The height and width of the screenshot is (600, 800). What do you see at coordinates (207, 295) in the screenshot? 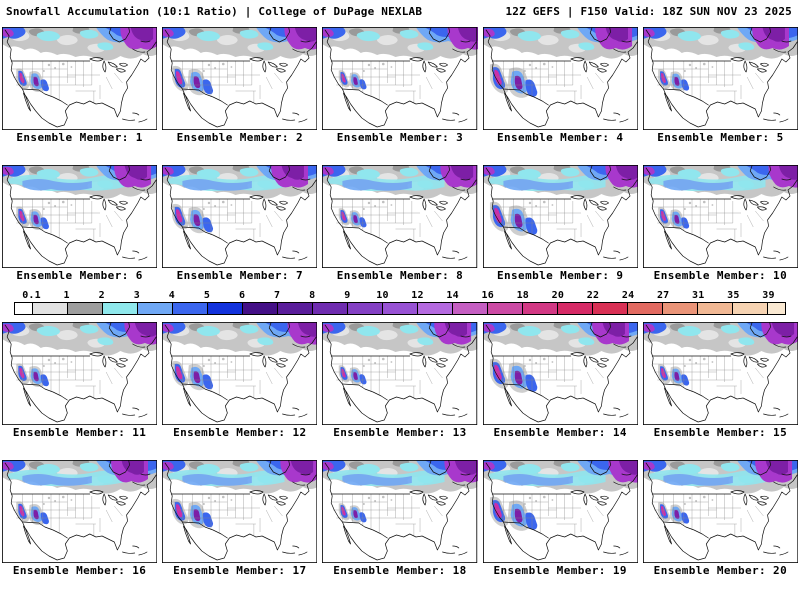
I see `colorbar-tick-label: 5` at bounding box center [207, 295].